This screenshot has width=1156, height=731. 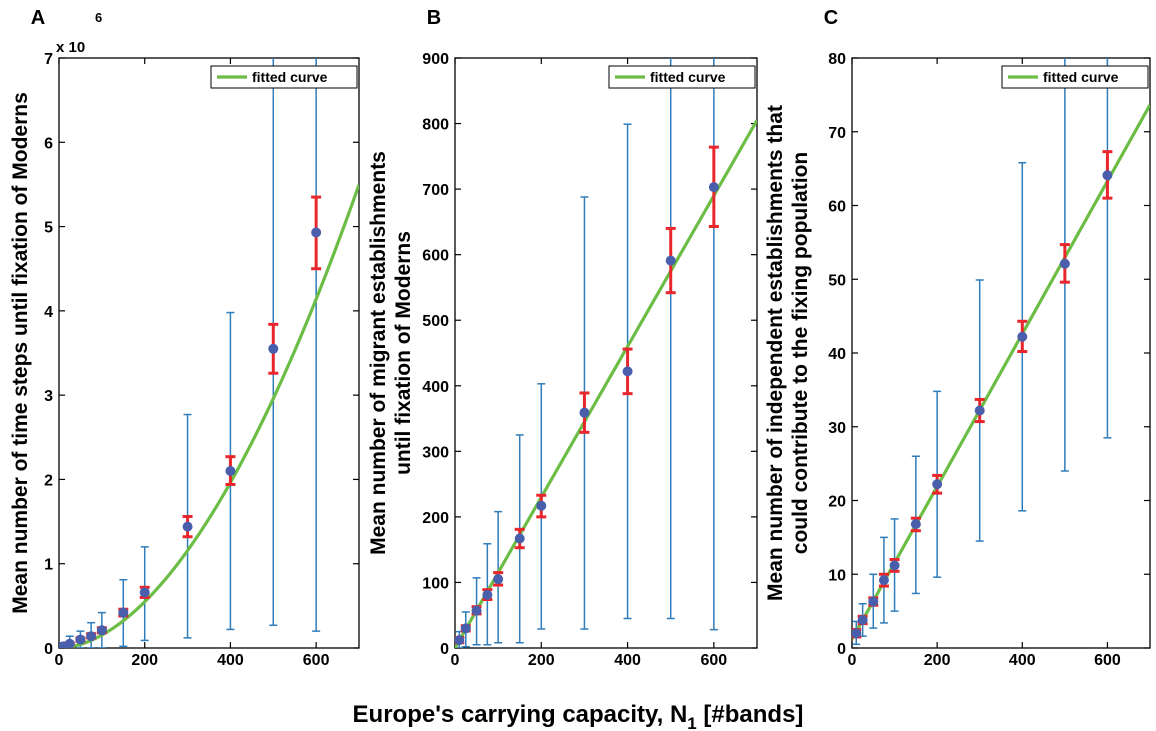 What do you see at coordinates (435, 518) in the screenshot?
I see `y-tick-label: 200` at bounding box center [435, 518].